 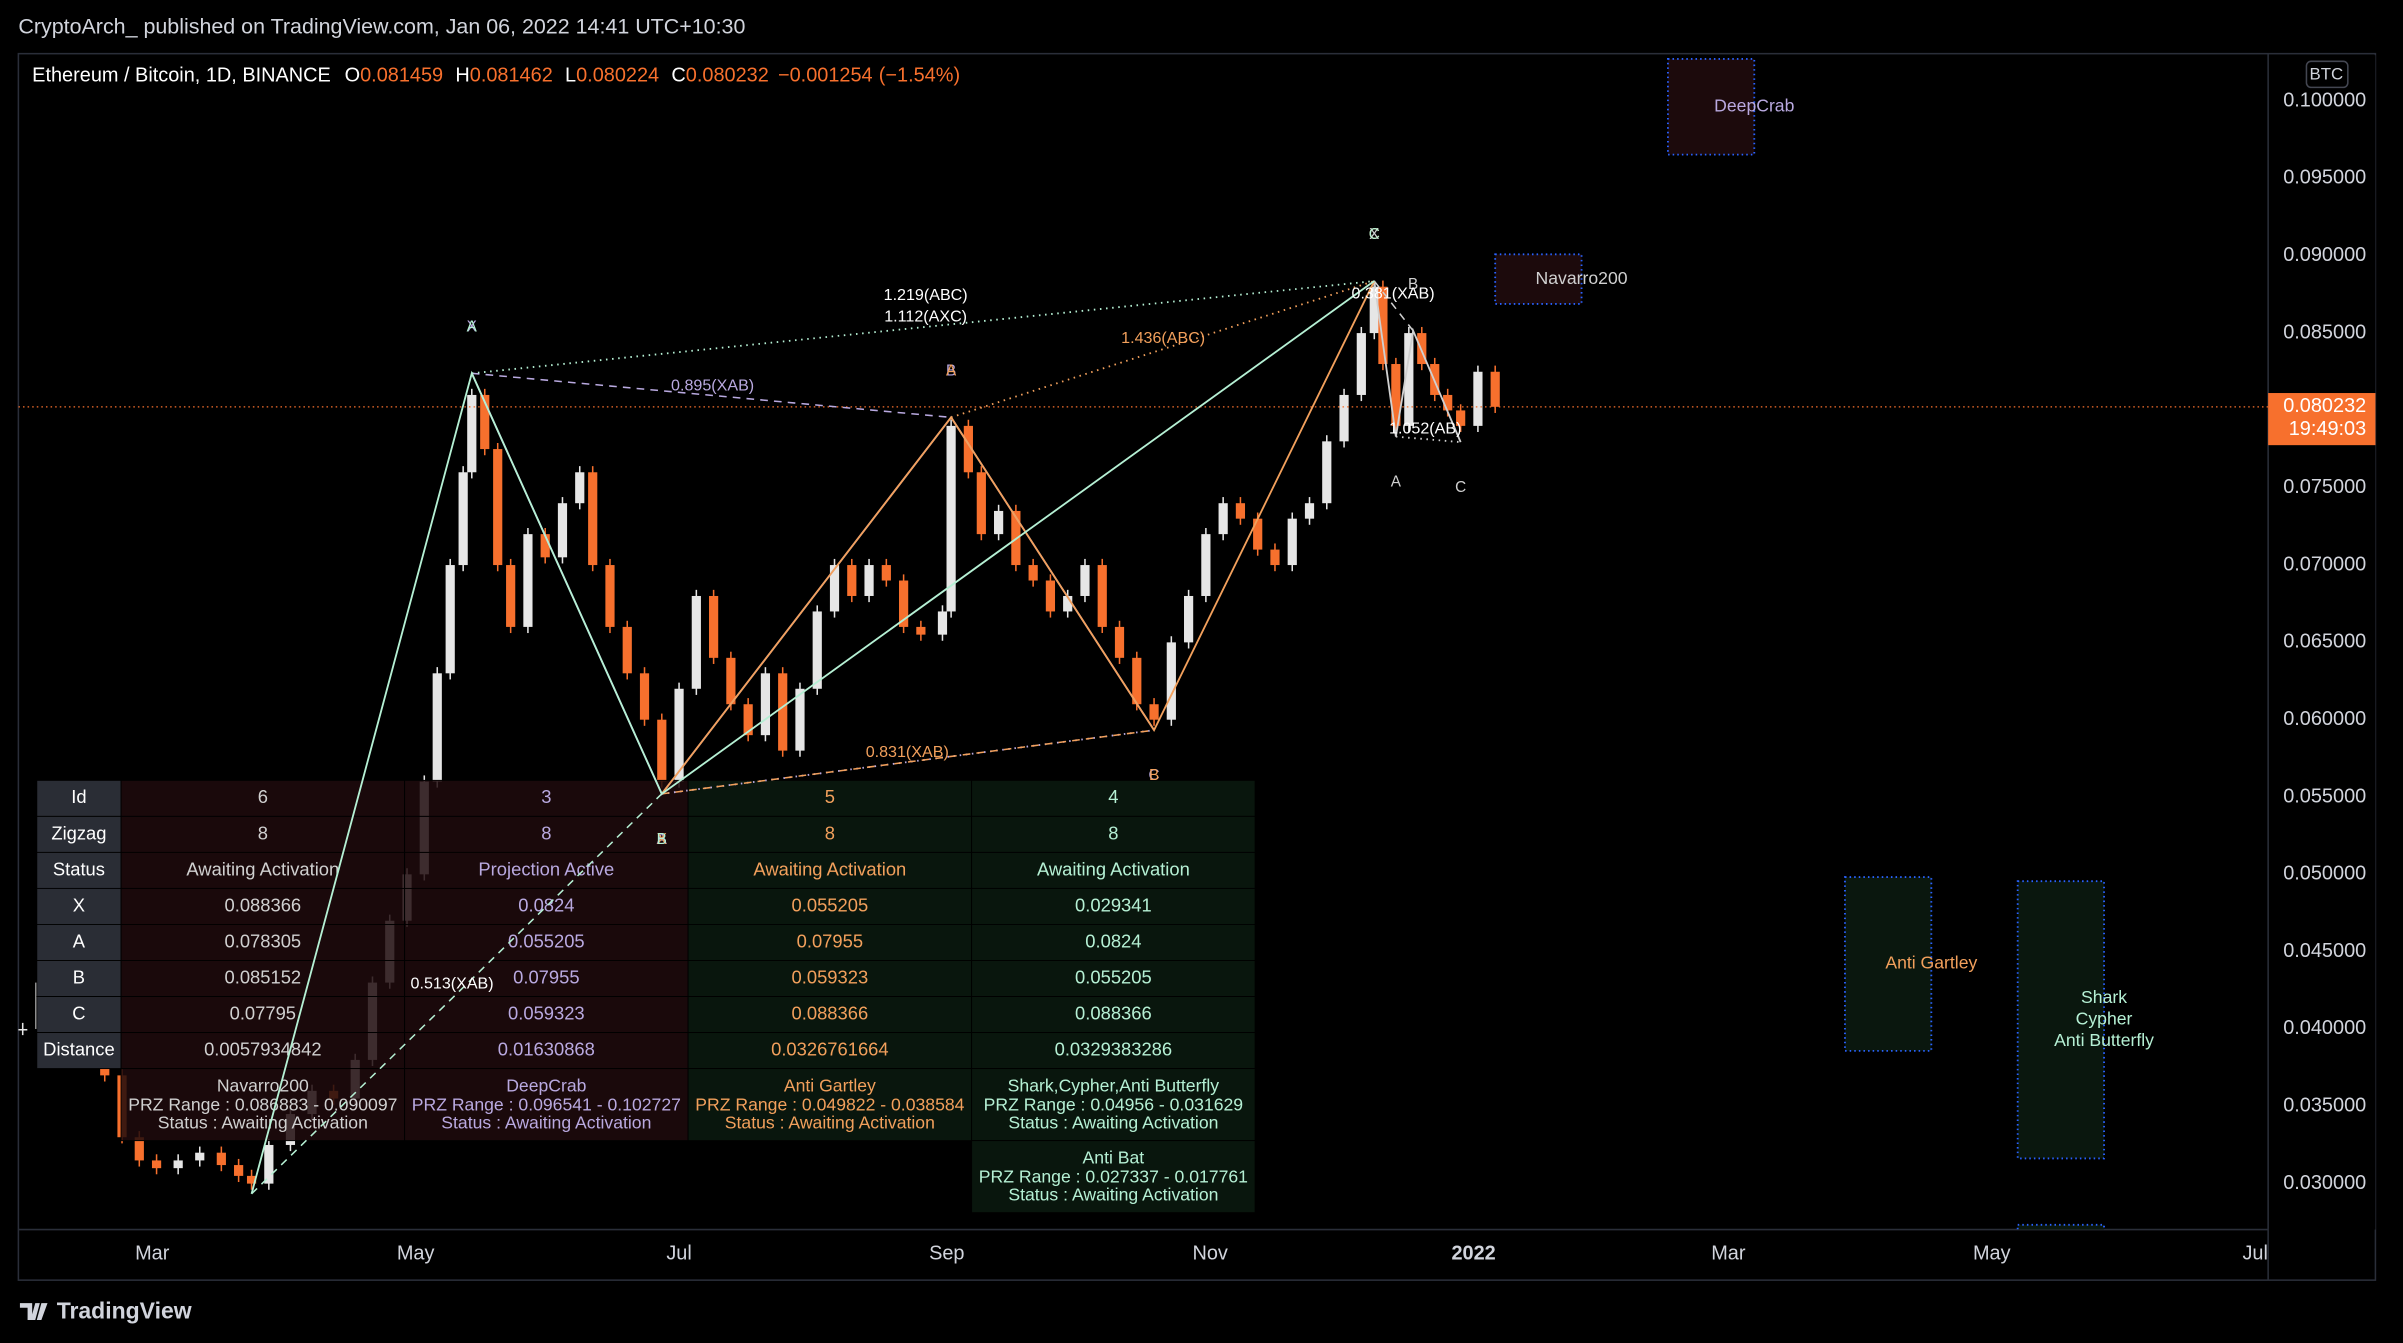 What do you see at coordinates (830, 1105) in the screenshot?
I see `pattern-cell` at bounding box center [830, 1105].